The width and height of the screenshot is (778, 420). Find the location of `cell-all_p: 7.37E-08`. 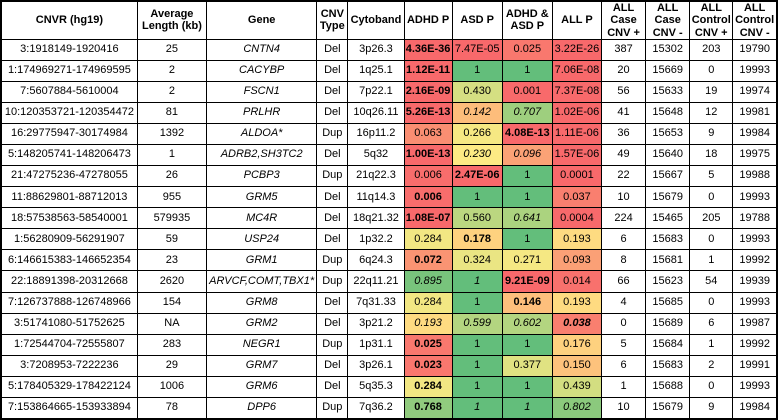

cell-all_p: 7.37E-08 is located at coordinates (577, 92).